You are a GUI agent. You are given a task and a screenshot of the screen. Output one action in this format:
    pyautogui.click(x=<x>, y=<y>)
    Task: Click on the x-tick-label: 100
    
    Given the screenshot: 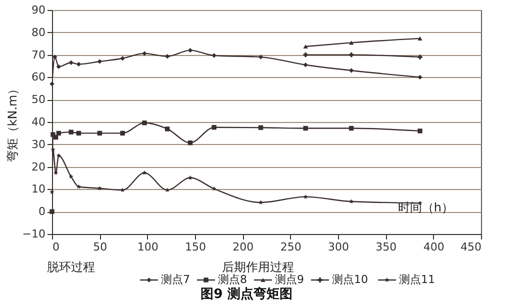 What is the action you would take?
    pyautogui.click(x=147, y=247)
    